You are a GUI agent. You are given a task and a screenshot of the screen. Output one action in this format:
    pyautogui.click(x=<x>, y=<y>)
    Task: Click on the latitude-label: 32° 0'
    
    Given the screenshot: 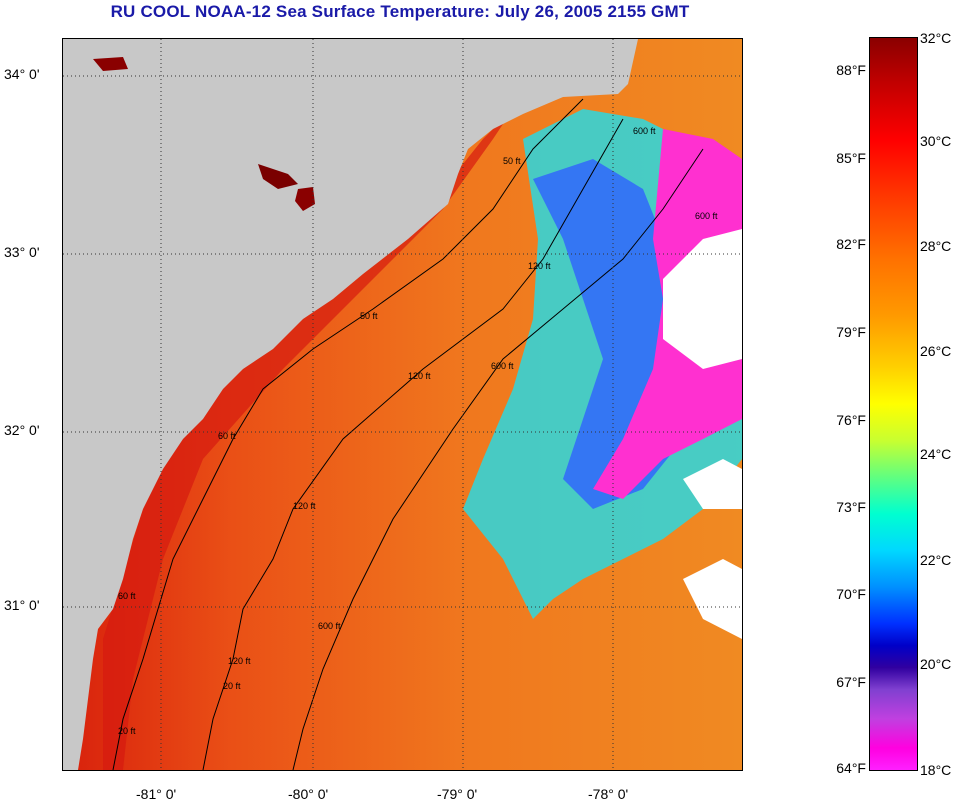 What is the action you would take?
    pyautogui.click(x=22, y=430)
    